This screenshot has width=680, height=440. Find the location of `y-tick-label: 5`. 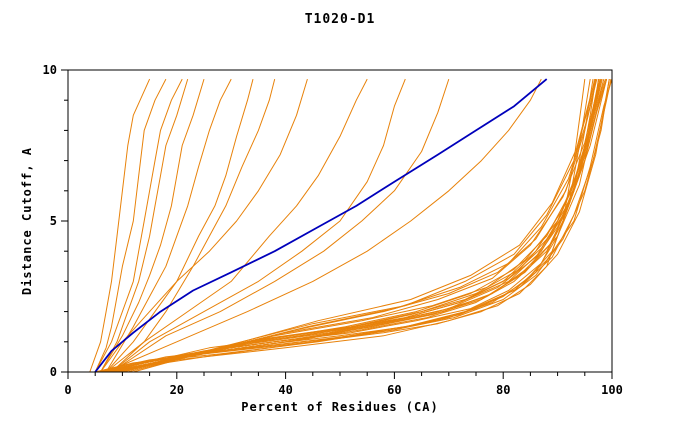

y-tick-label: 5 is located at coordinates (53, 221).